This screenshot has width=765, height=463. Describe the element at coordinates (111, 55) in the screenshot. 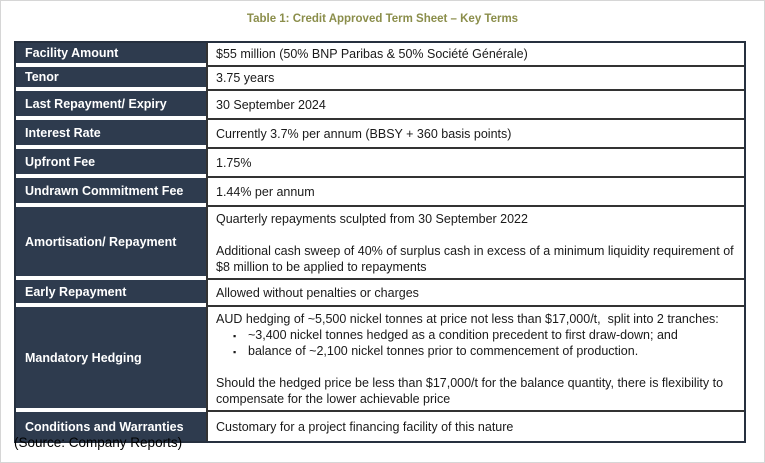

I see `row-label: Facility Amount` at that location.